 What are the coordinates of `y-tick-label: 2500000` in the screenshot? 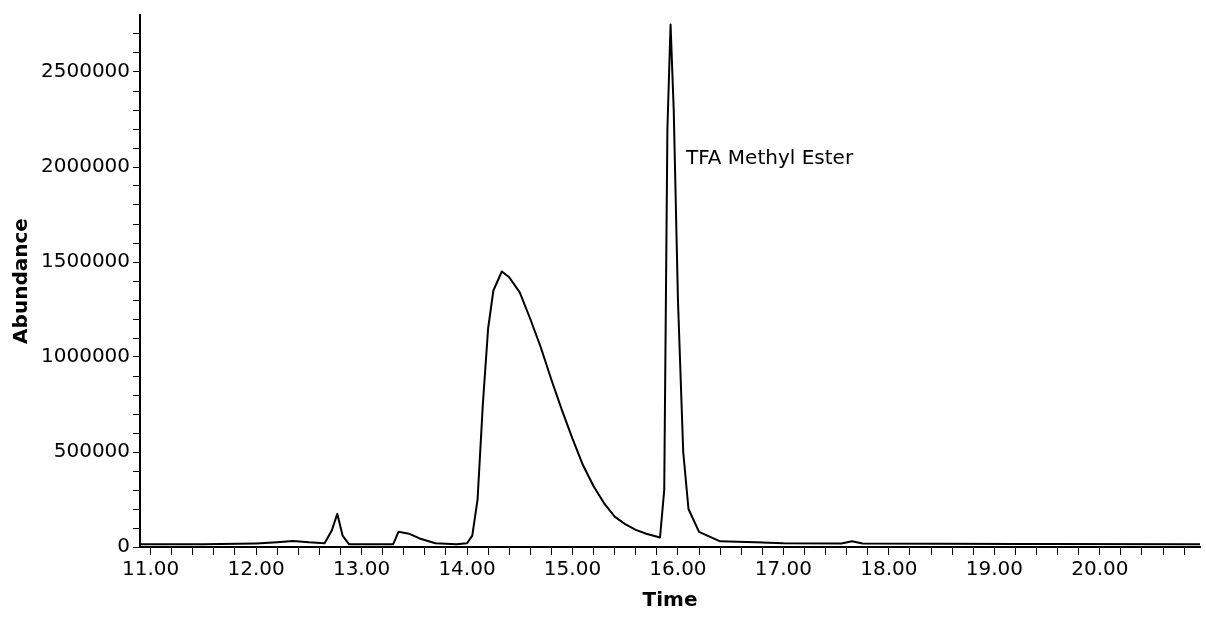 It's located at (85, 70).